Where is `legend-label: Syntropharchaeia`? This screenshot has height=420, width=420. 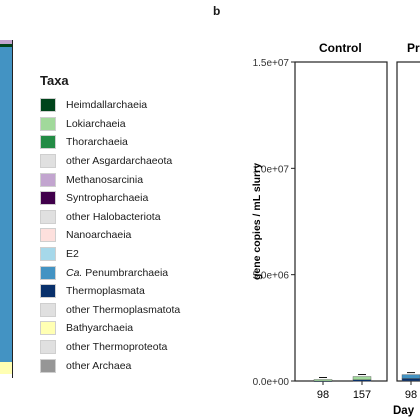
legend-label: Syntropharchaeia is located at coordinates (107, 198).